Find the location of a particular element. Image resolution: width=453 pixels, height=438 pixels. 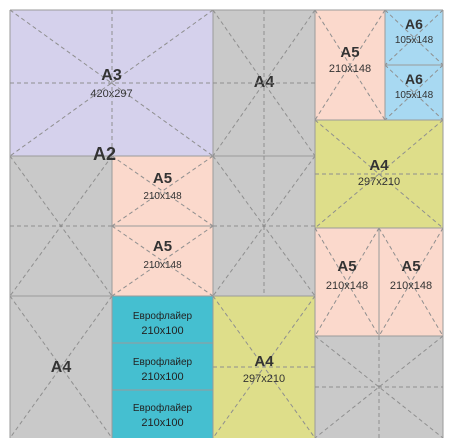

sheet-euroflyer-1: Еврофлайер 210x100 is located at coordinates (162, 319).